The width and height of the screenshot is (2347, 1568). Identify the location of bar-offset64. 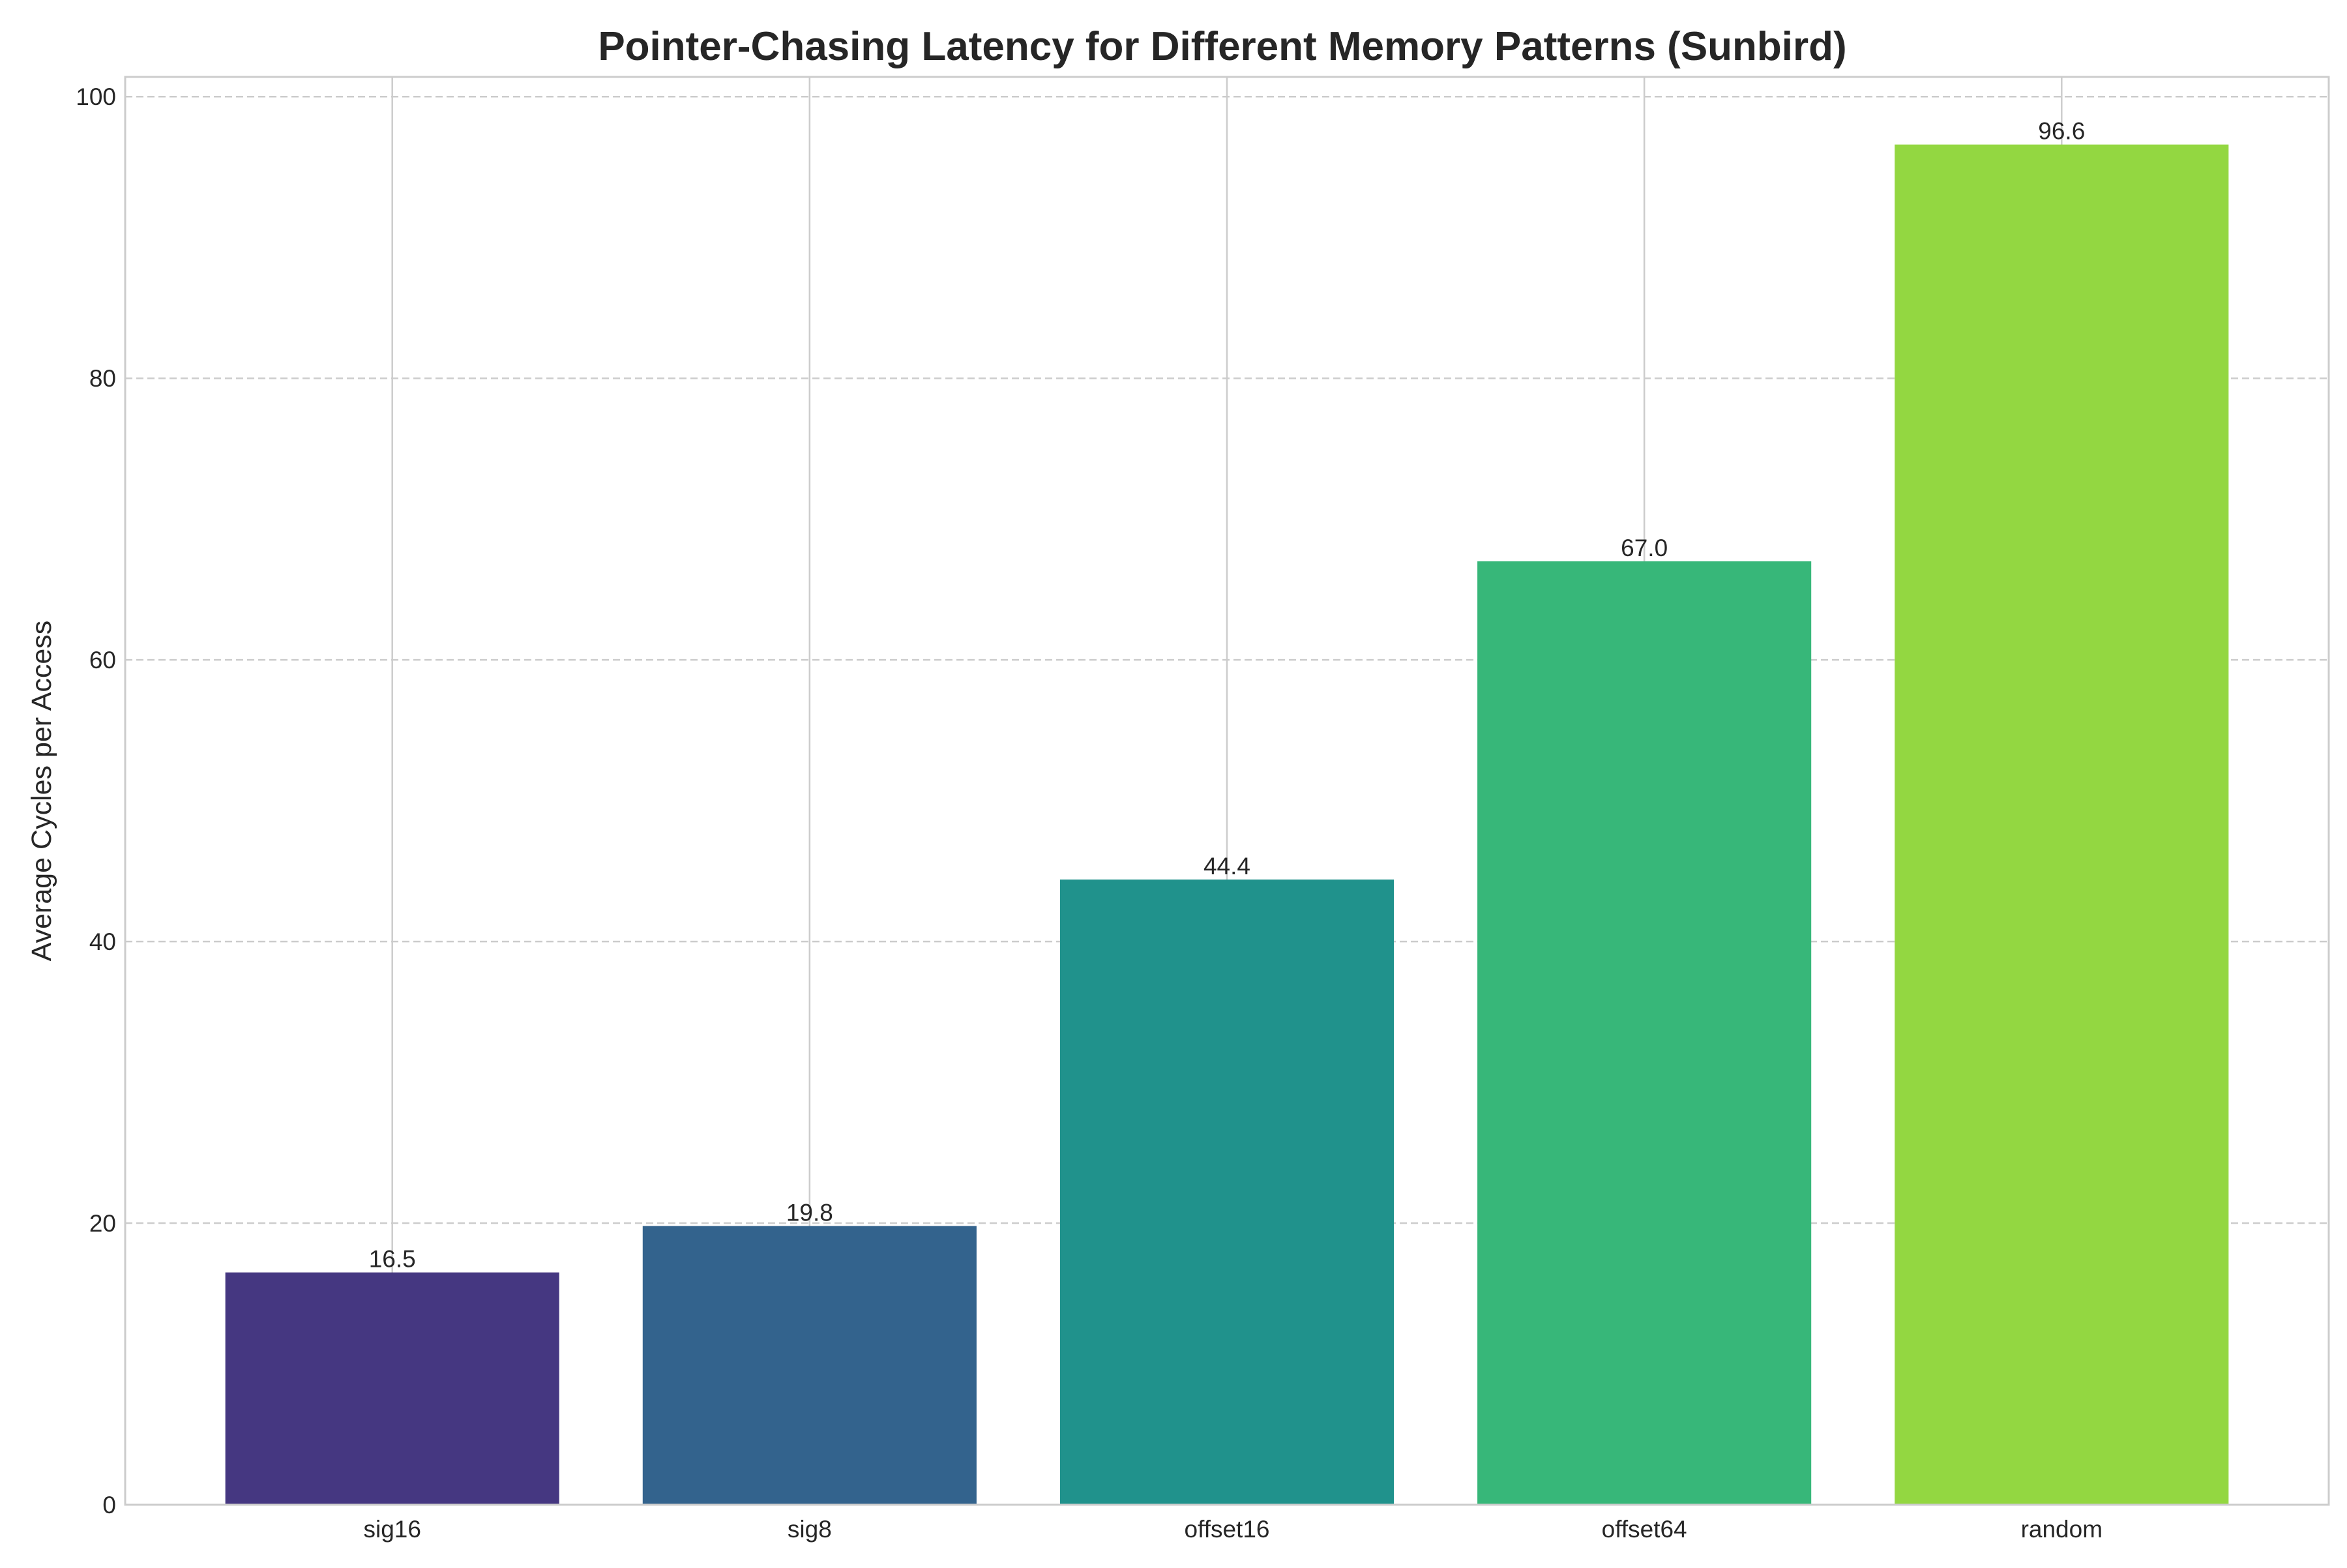
(1644, 1033).